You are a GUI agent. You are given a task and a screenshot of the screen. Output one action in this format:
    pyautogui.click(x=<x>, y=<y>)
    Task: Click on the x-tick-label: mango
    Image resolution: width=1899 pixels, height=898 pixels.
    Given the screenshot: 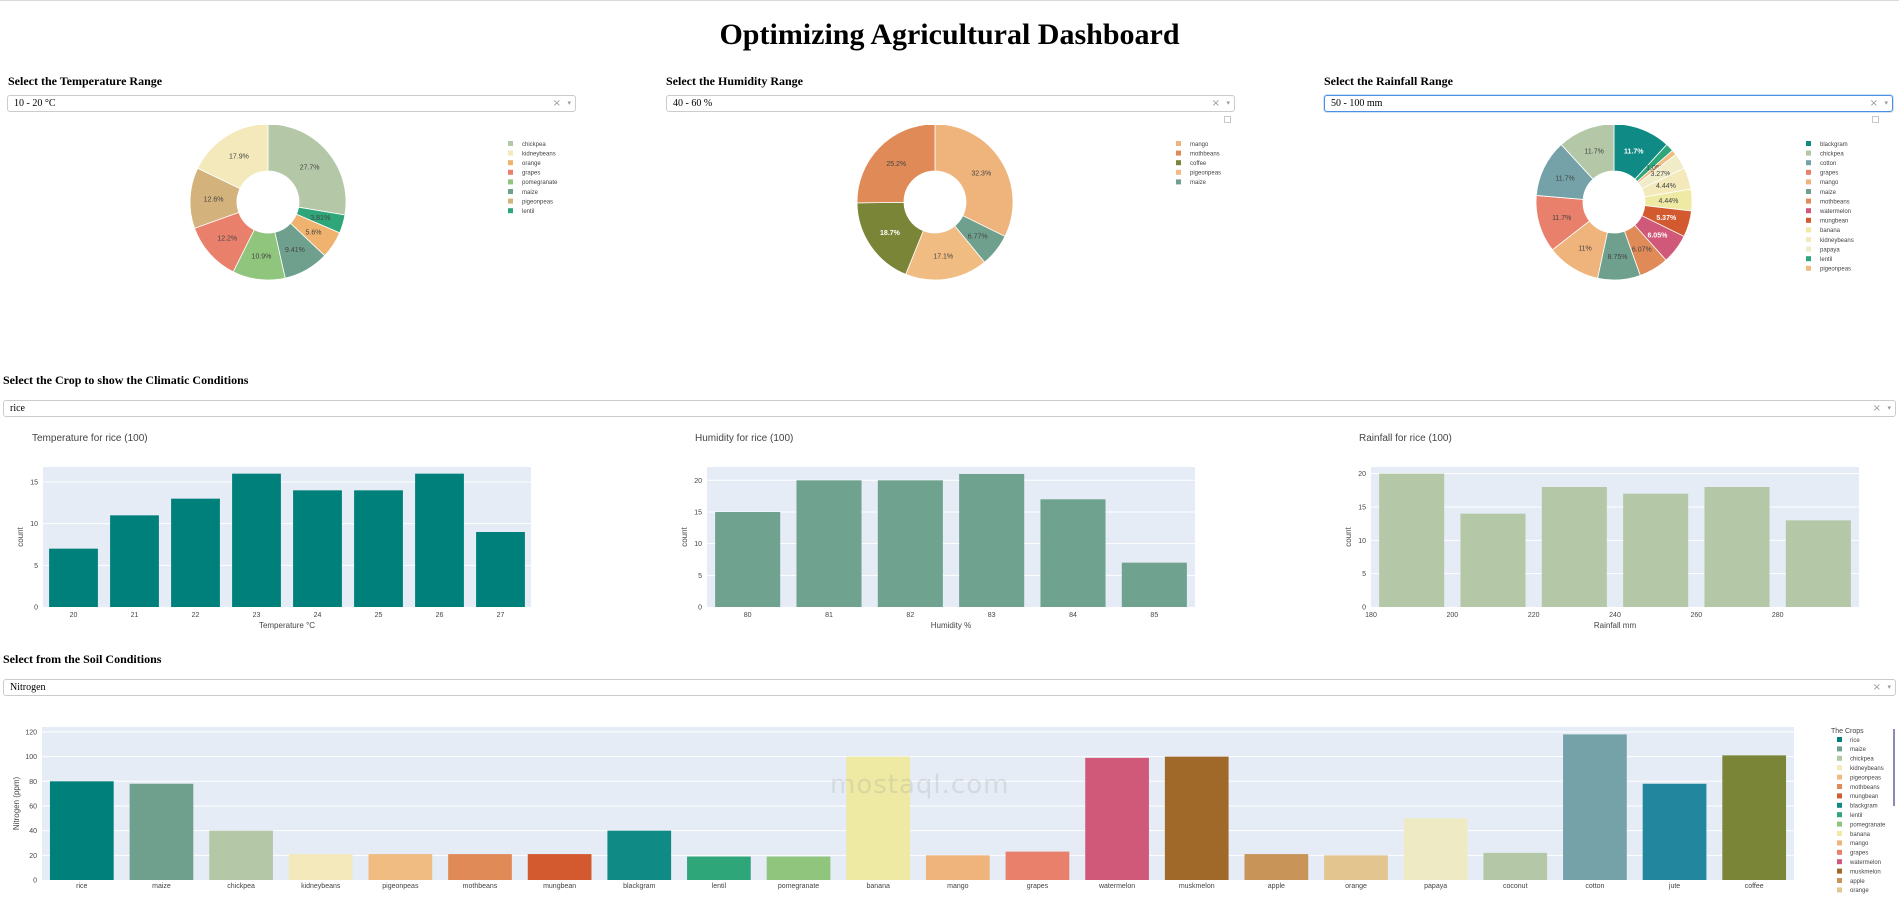 What is the action you would take?
    pyautogui.click(x=958, y=886)
    